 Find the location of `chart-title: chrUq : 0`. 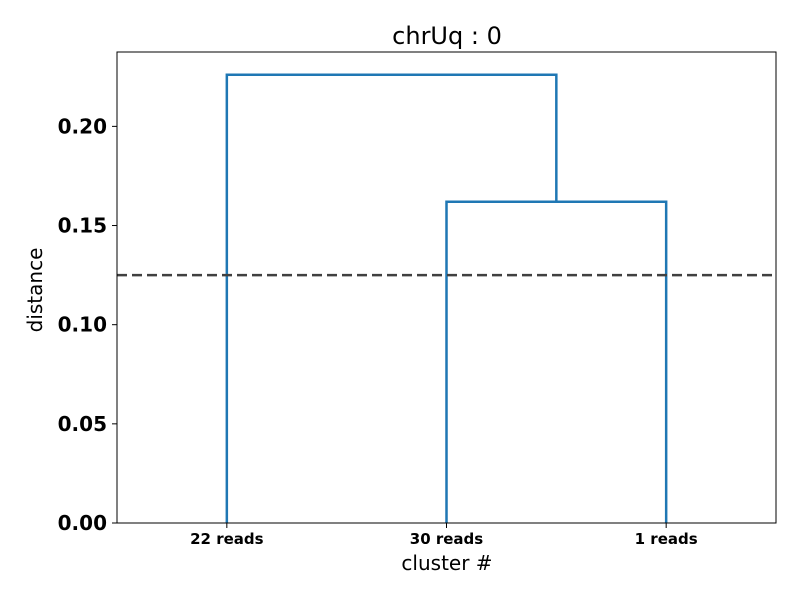

chart-title: chrUq : 0 is located at coordinates (447, 36).